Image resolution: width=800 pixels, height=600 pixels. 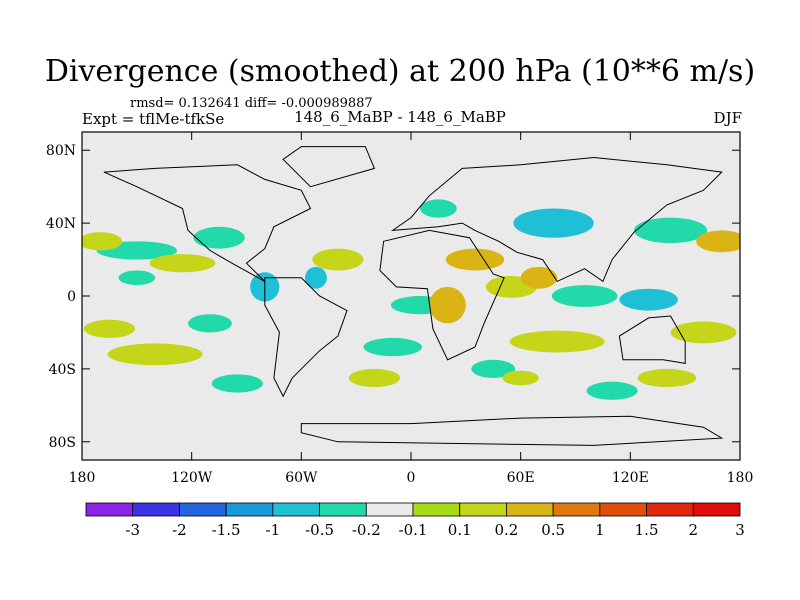 What do you see at coordinates (153, 119) in the screenshot?
I see `experiment-label: Expt = tflMe-tfkSe` at bounding box center [153, 119].